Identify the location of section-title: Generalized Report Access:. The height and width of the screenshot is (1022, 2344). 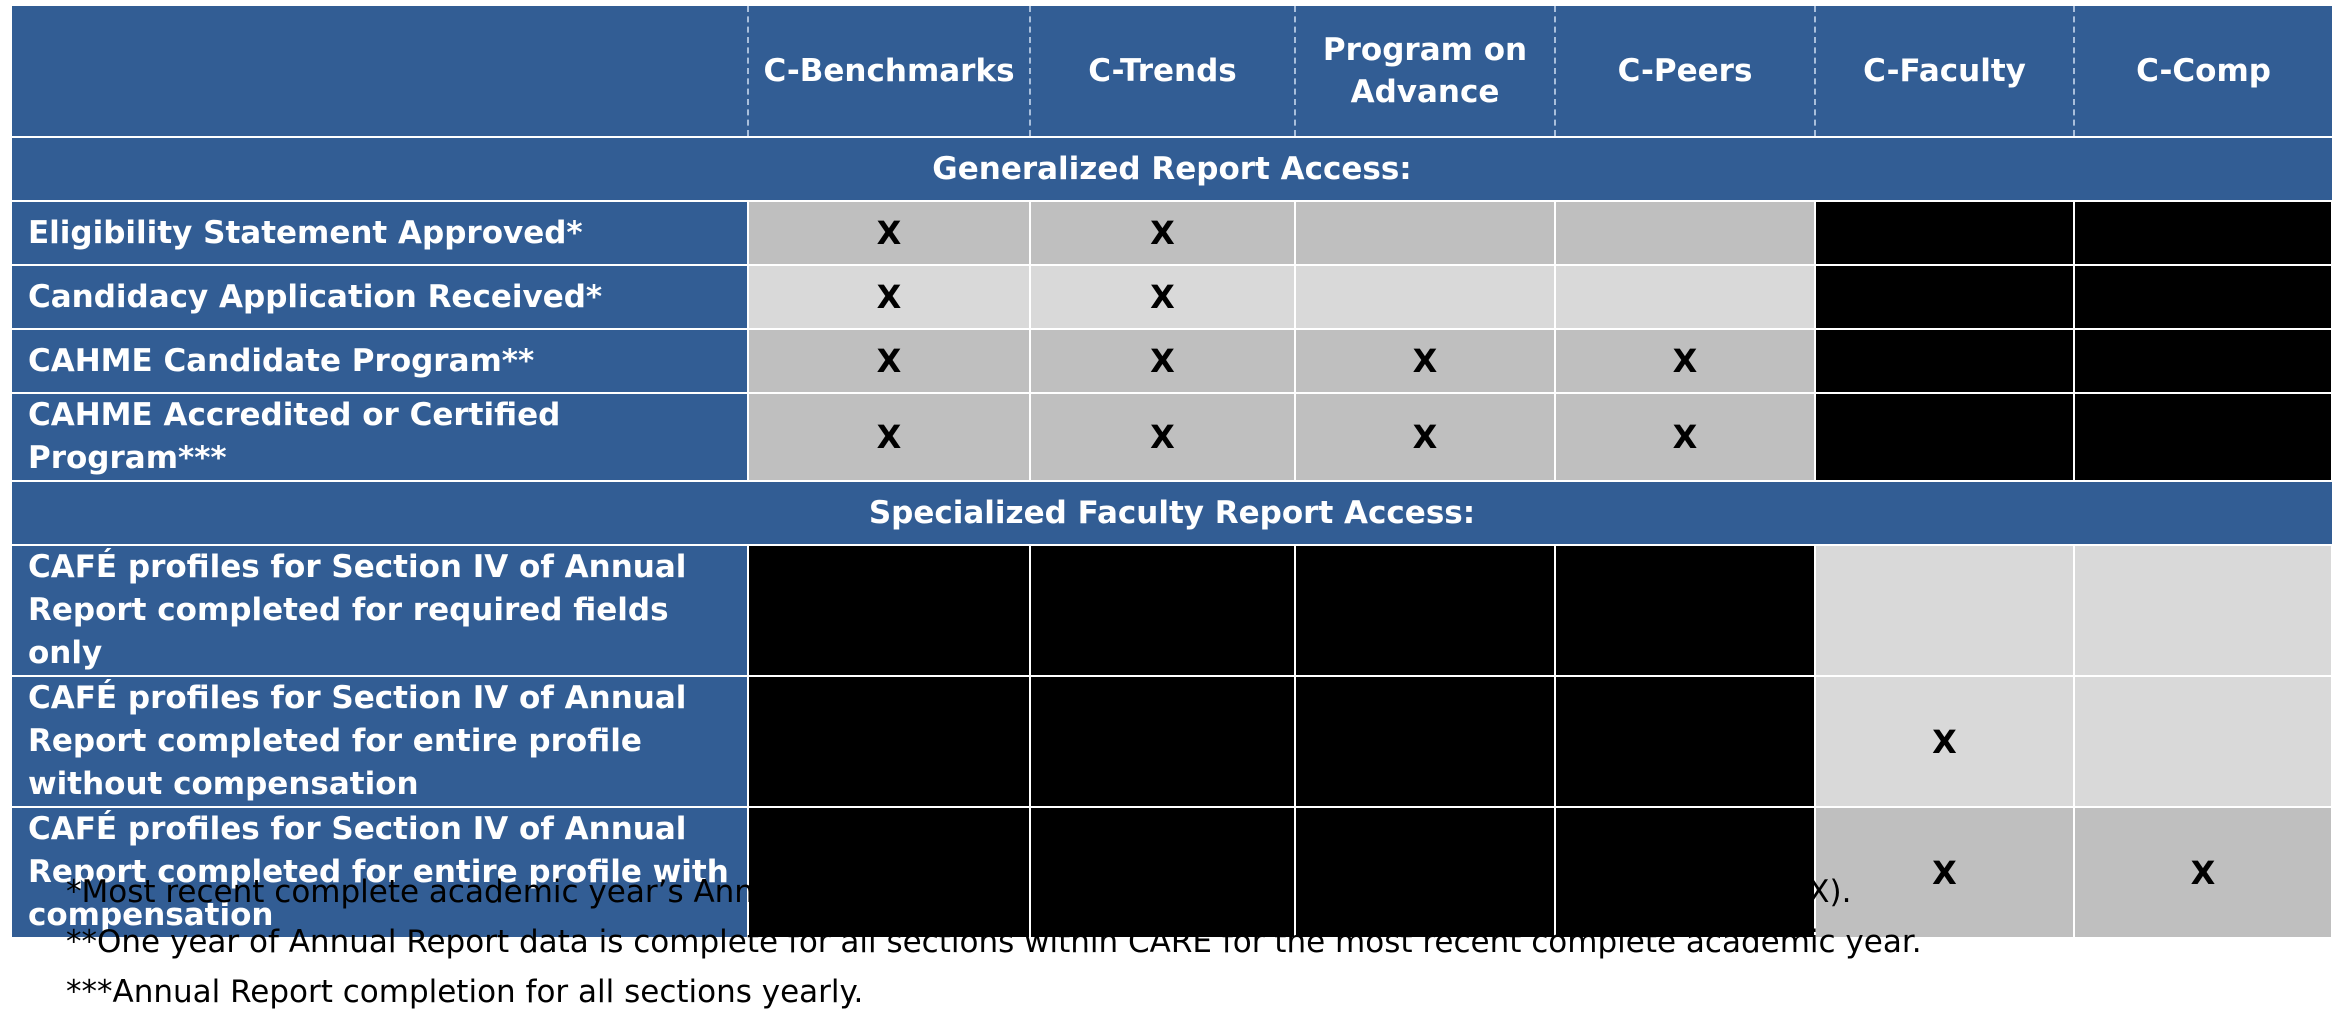
(1172, 169).